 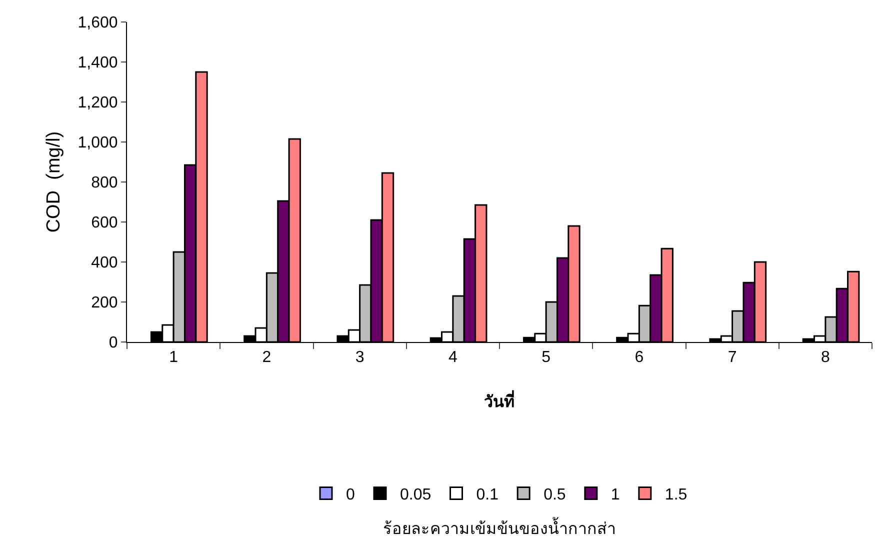 I want to click on legend-title: ร้อยละความเข้มข้นของน้ำกากส่า, so click(x=499, y=527).